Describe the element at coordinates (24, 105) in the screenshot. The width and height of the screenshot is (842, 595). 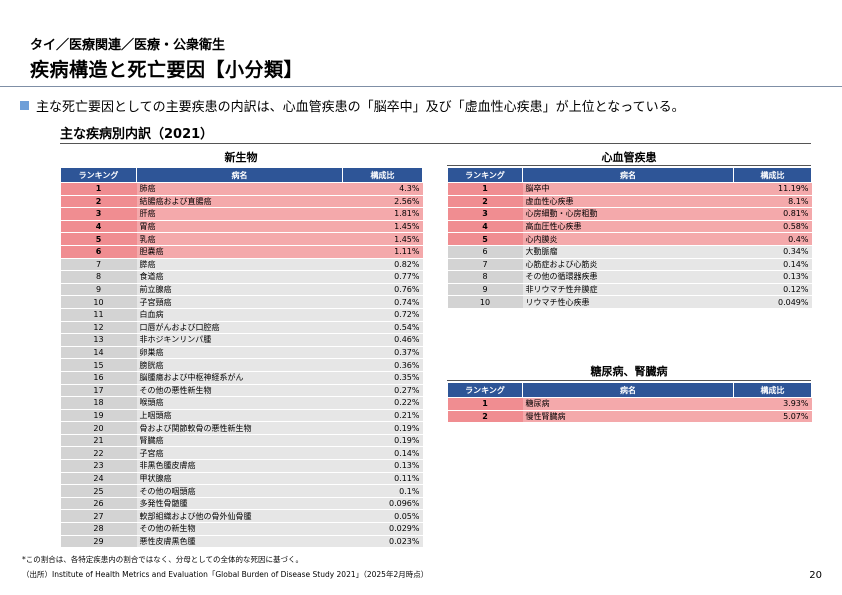
I see `bullet-square-icon` at that location.